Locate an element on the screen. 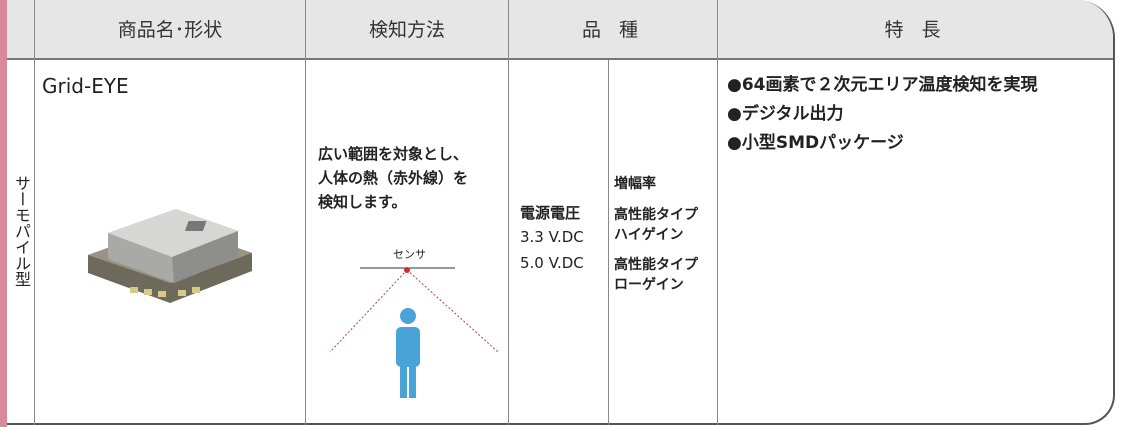 This screenshot has width=1122, height=427. feature-item: ●デジタル出力 is located at coordinates (785, 114).